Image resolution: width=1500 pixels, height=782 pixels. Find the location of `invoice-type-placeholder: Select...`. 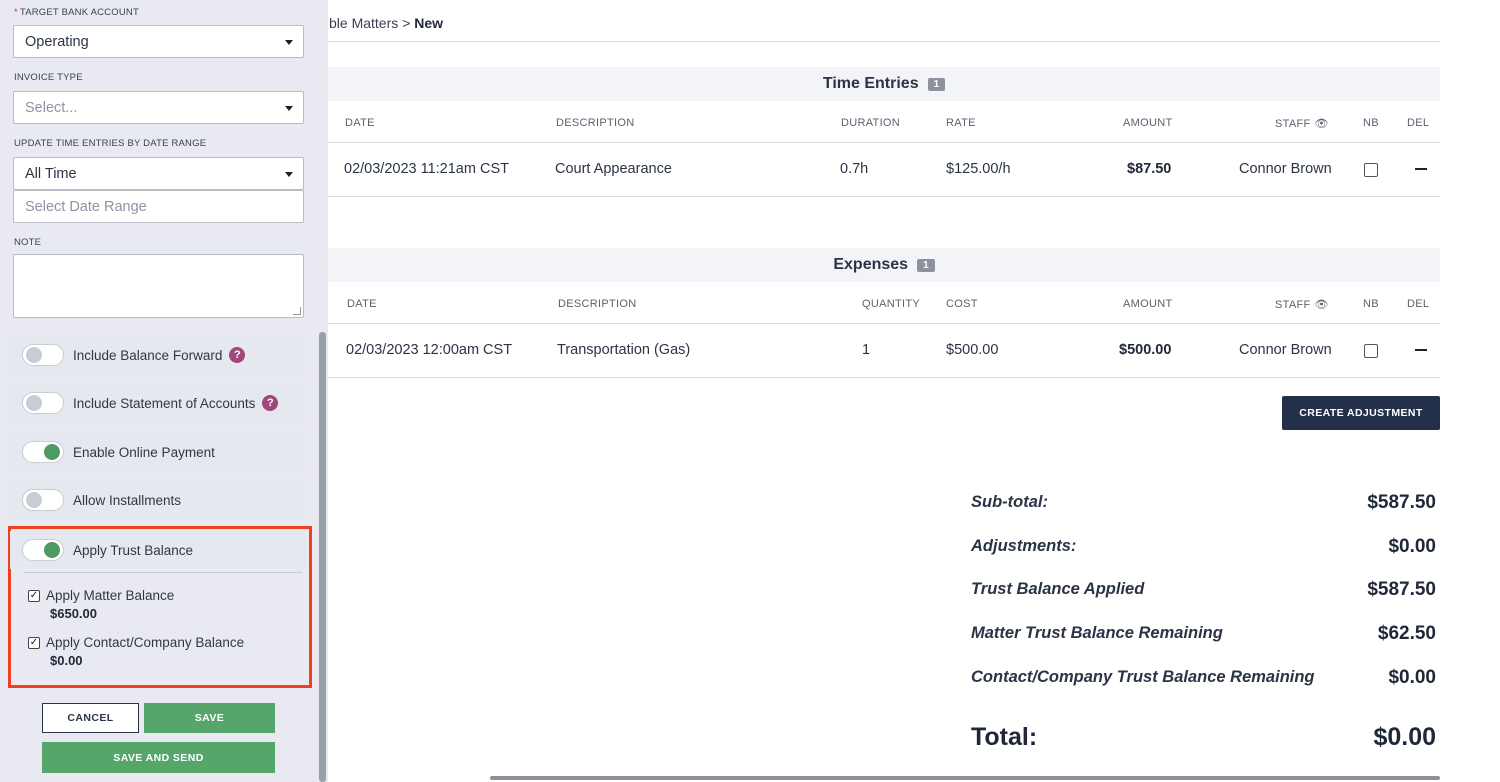

invoice-type-placeholder: Select... is located at coordinates (51, 107).